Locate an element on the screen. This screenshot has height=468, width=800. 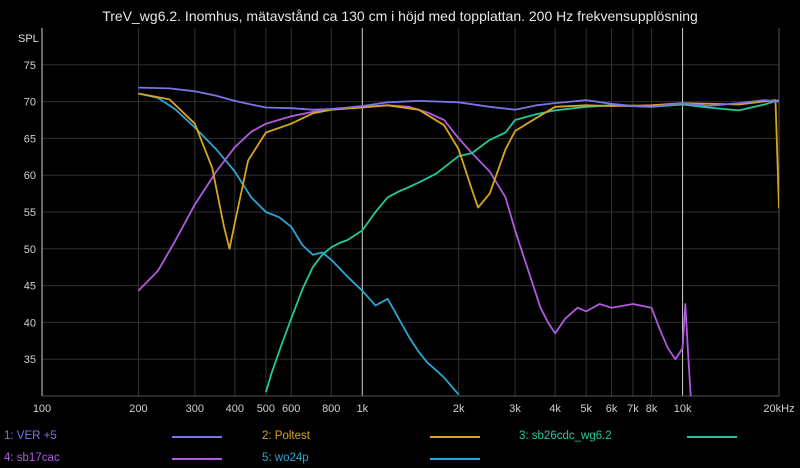
legend-label-3: 3: sb26cdc_wg6.2 is located at coordinates (565, 436).